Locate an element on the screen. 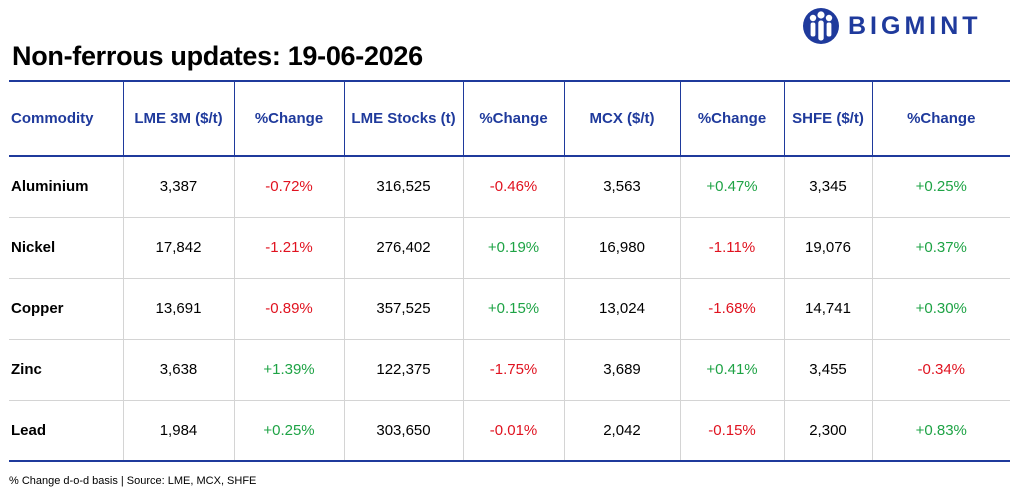 The width and height of the screenshot is (1015, 496). column-header-lme-3m-change: %Change is located at coordinates (288, 119).